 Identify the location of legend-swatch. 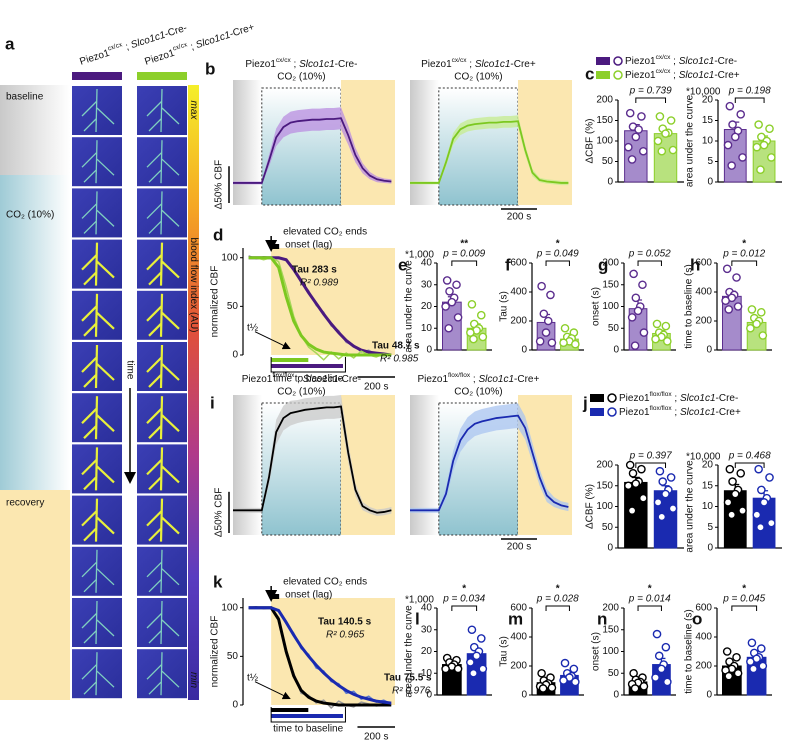
(603, 75).